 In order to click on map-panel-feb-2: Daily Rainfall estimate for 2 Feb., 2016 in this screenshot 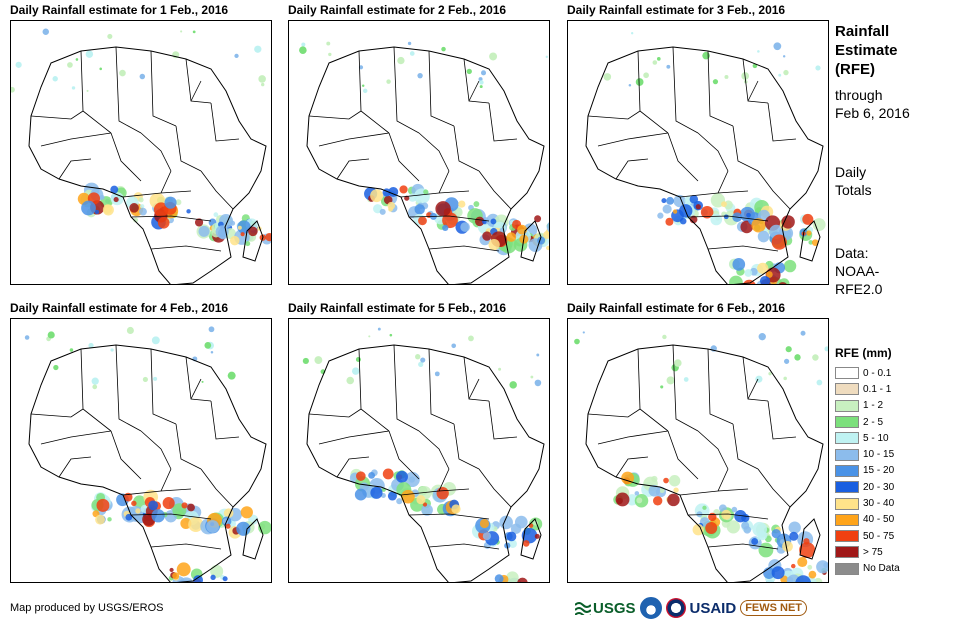, I will do `click(419, 144)`.